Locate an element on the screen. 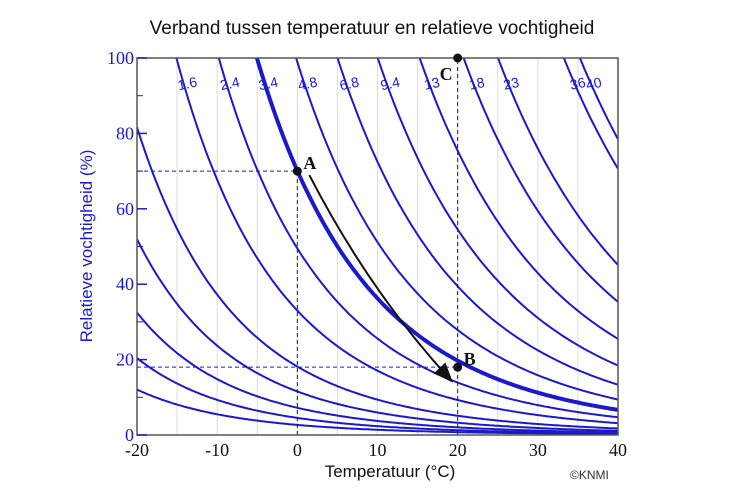 Image resolution: width=744 pixels, height=500 pixels. curve-label: 13 is located at coordinates (432, 83).